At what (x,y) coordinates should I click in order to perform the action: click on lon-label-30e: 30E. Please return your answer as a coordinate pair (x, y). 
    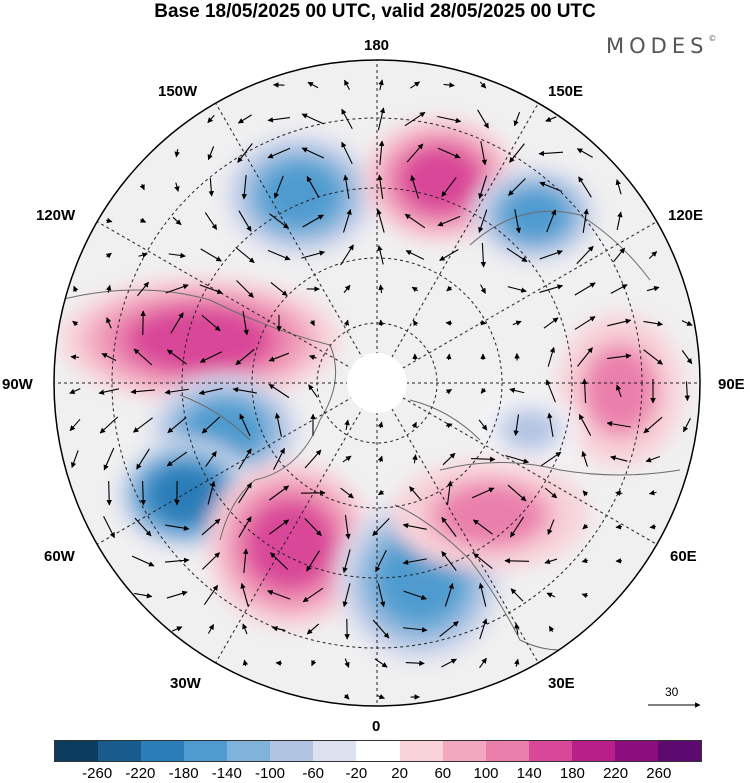
    Looking at the image, I should click on (561, 683).